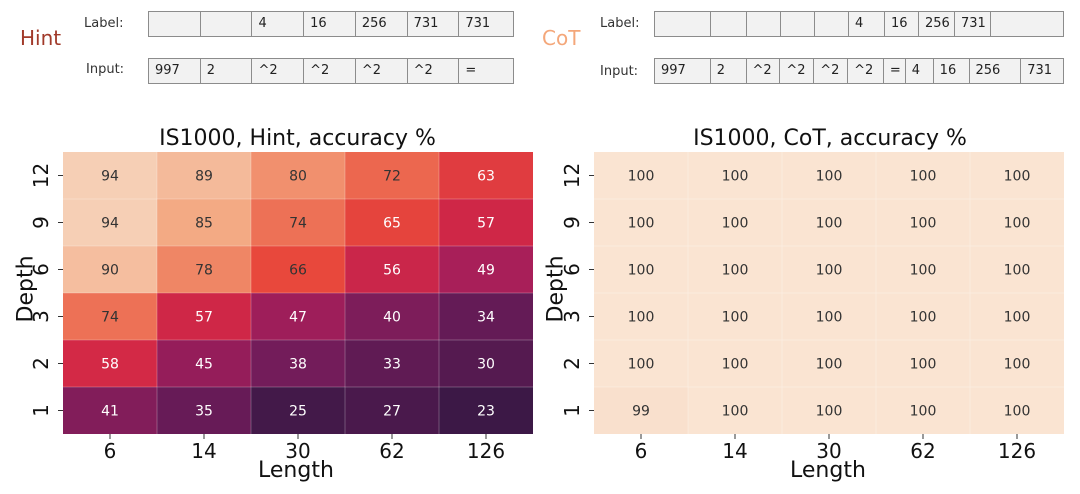  I want to click on hint-heatmap-value-label: 72, so click(392, 177).